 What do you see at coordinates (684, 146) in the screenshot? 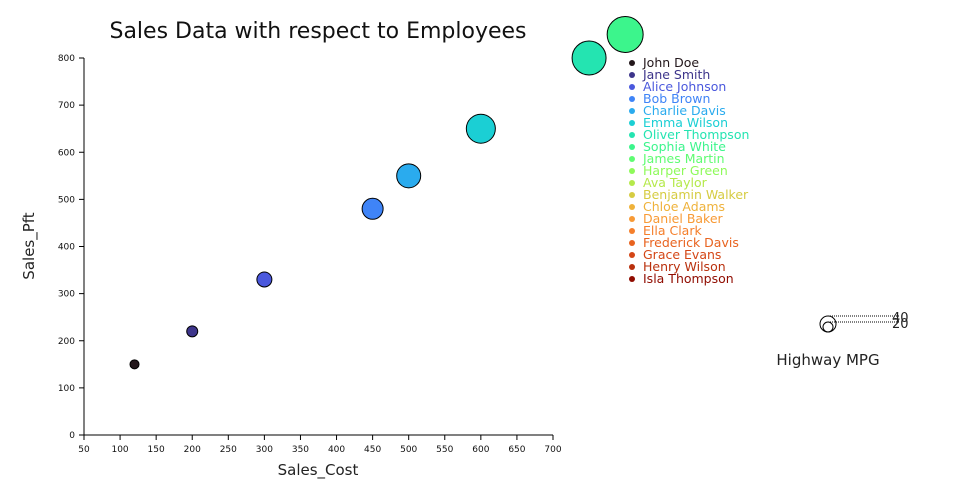
I see `legend-label: Sophia White` at bounding box center [684, 146].